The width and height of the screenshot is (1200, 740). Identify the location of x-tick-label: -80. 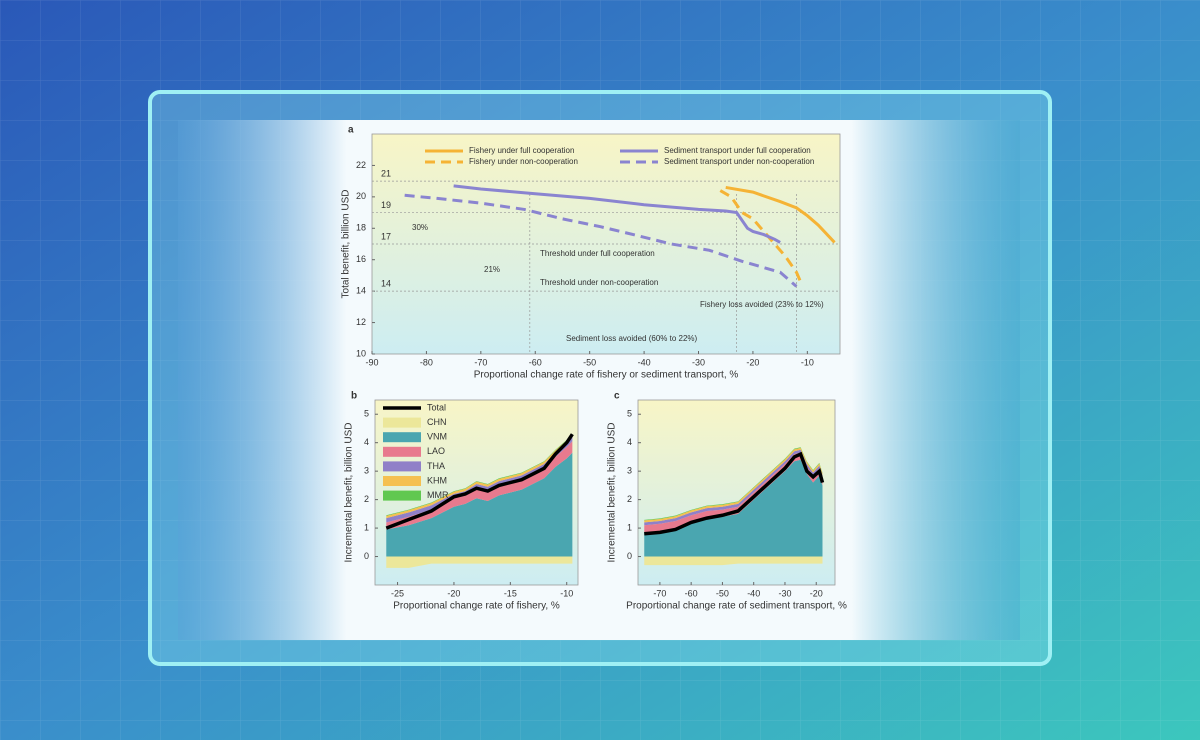
(426, 362).